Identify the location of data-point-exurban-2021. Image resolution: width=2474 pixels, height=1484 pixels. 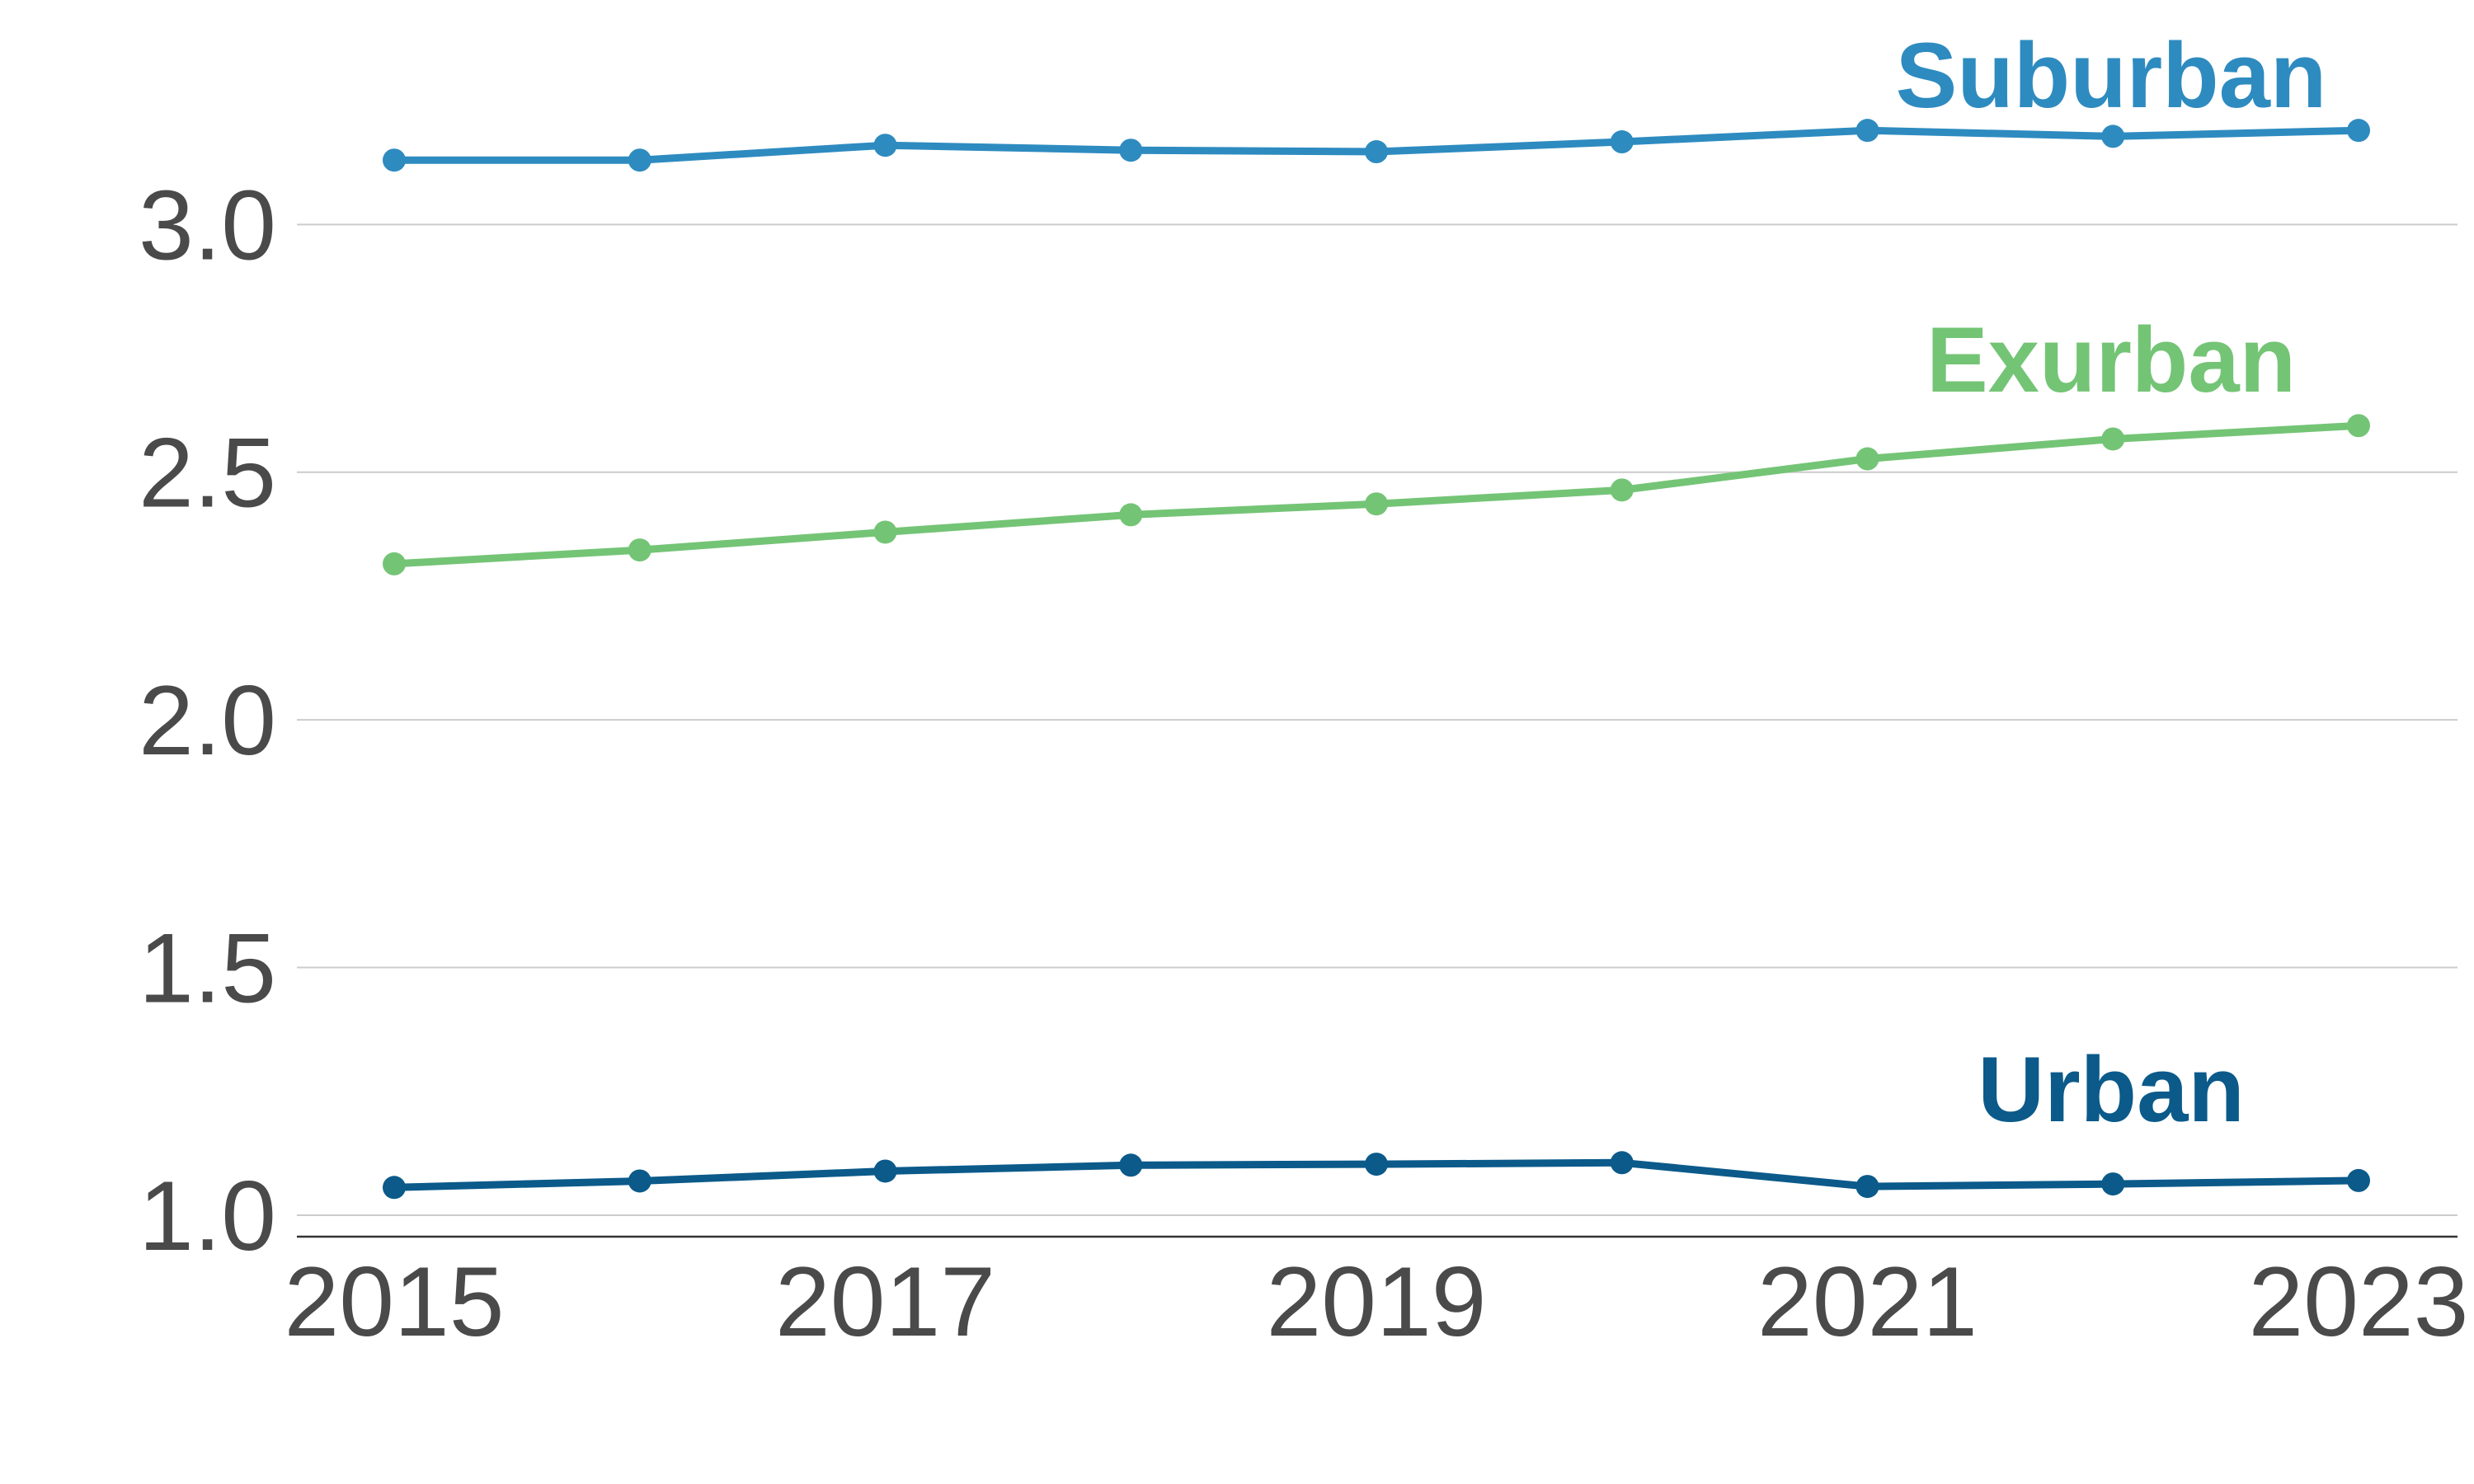
(1867, 459).